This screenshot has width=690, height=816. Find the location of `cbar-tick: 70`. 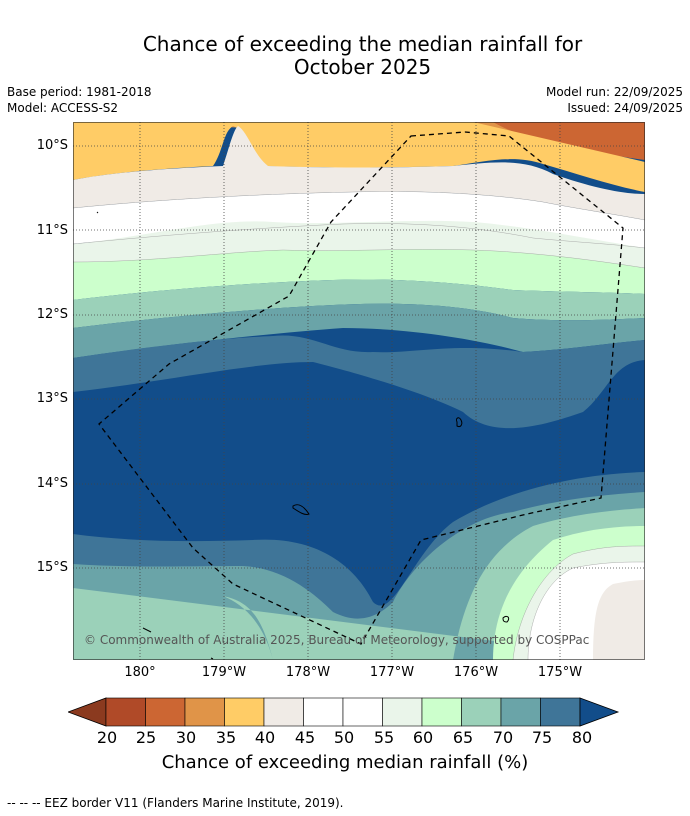

cbar-tick: 70 is located at coordinates (503, 737).